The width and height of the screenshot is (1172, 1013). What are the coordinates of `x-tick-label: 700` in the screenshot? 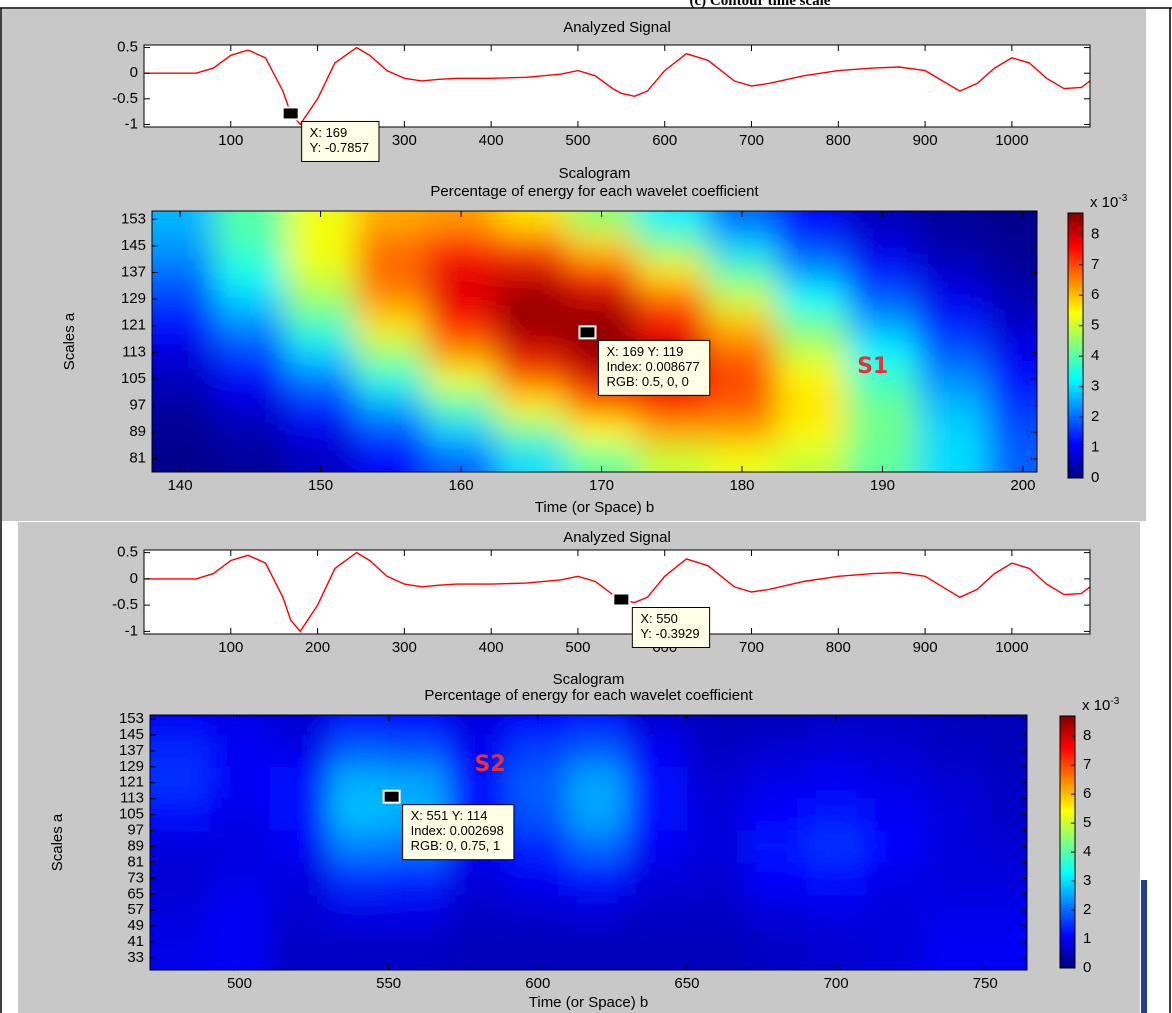 It's located at (751, 140).